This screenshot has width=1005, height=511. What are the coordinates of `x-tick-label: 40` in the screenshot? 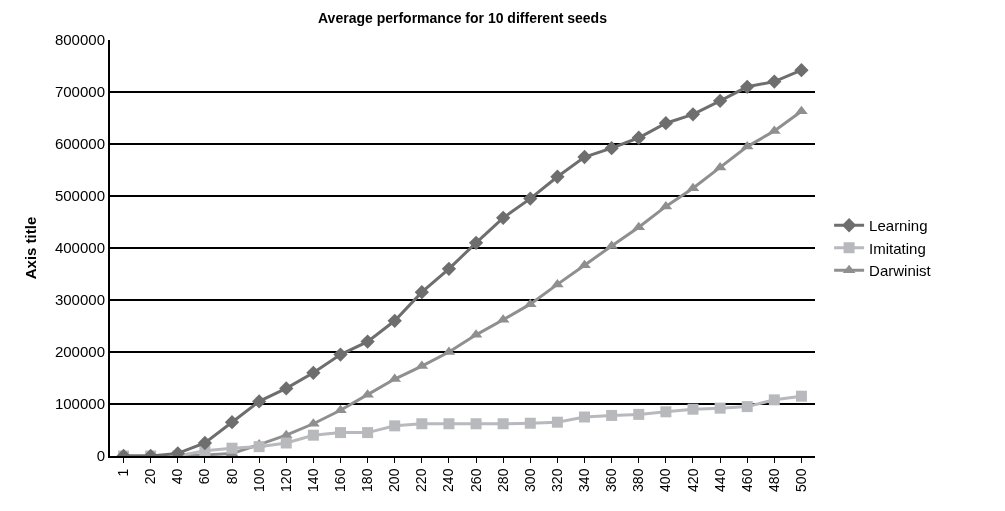 It's located at (177, 476).